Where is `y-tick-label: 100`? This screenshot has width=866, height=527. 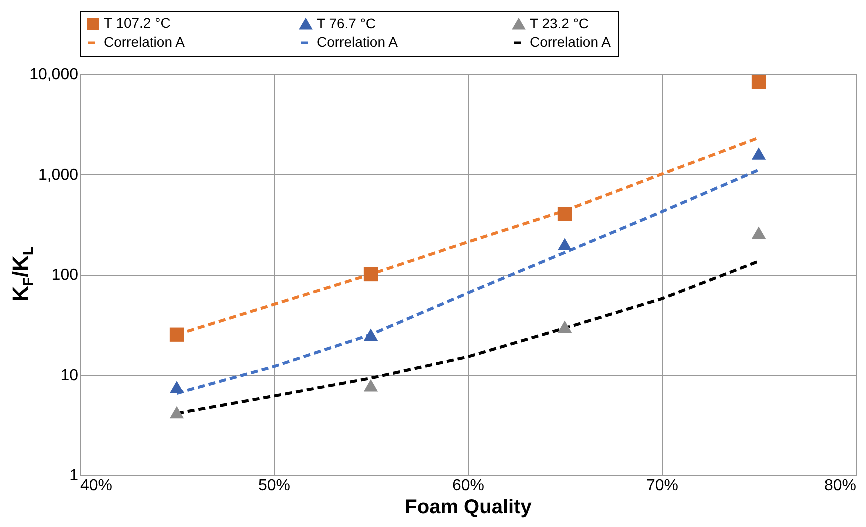
y-tick-label: 100 is located at coordinates (65, 275).